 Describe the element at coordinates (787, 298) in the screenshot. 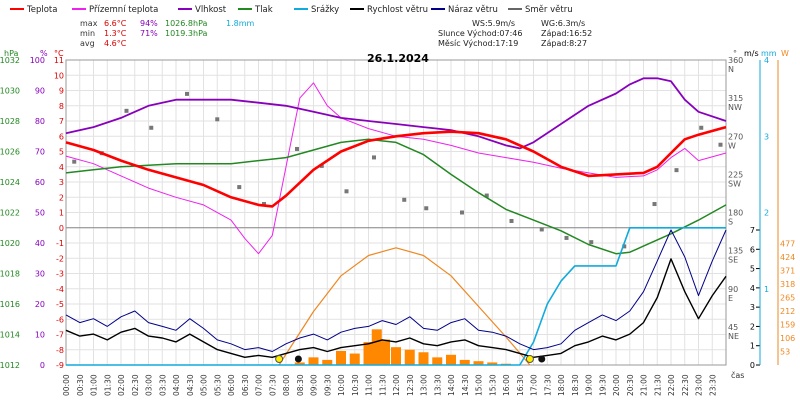

I see `solar-tick: 265` at that location.